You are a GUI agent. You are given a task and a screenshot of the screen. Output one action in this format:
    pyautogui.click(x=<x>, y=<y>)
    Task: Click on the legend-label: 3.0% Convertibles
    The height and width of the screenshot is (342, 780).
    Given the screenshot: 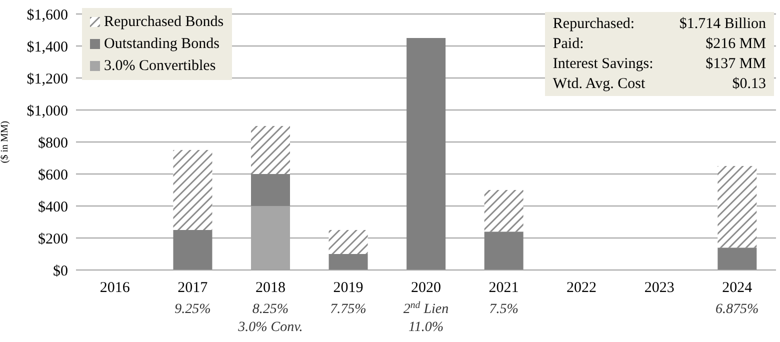 What is the action you would take?
    pyautogui.click(x=160, y=66)
    